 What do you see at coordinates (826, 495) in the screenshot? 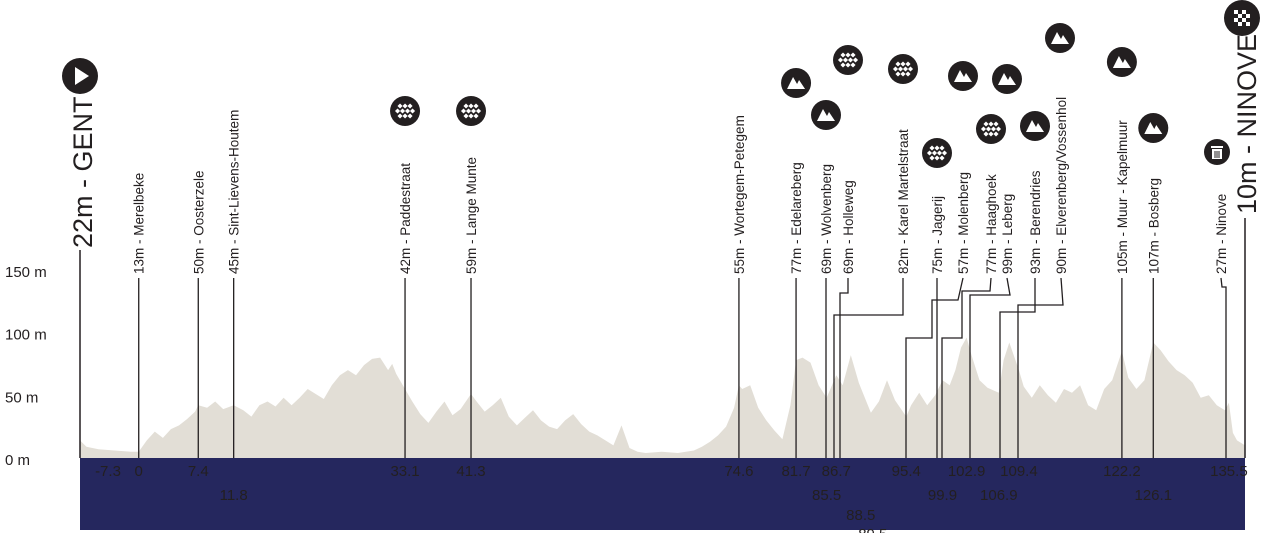
I see `point-km-label: 85.5` at bounding box center [826, 495].